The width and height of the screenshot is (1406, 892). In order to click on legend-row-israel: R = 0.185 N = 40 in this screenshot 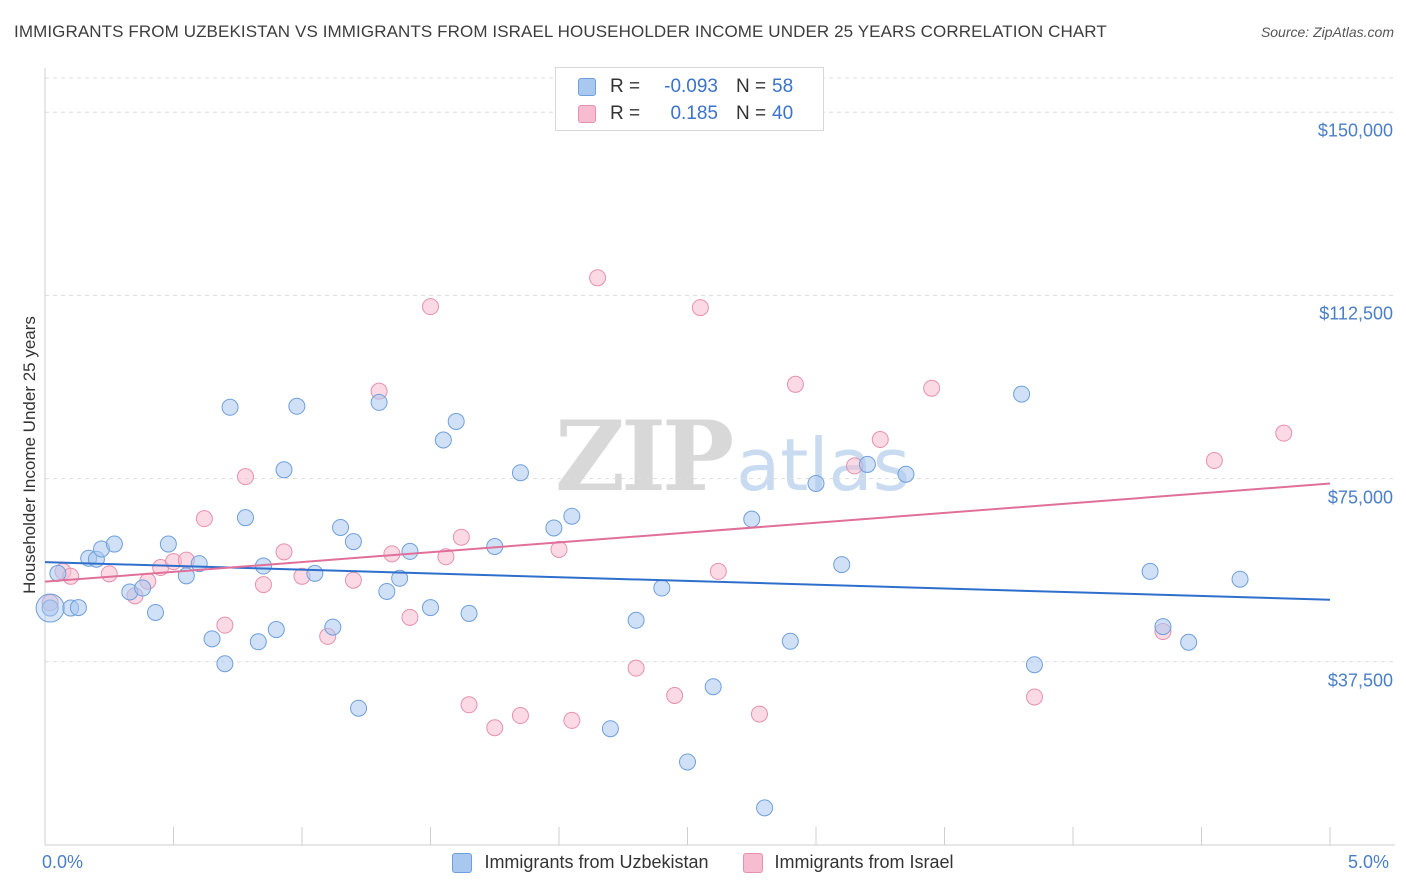, I will do `click(685, 114)`.